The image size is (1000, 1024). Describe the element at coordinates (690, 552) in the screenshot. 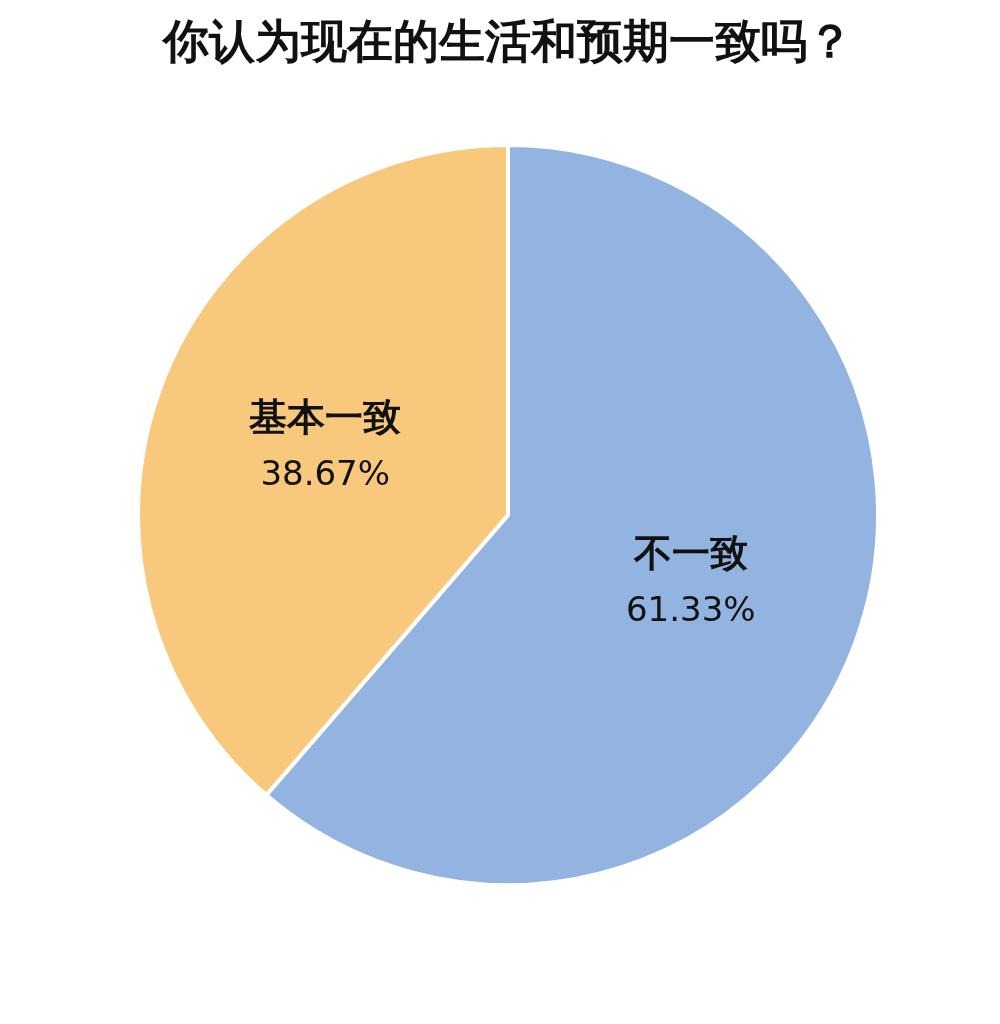

I see `slice-label: 不一致` at that location.